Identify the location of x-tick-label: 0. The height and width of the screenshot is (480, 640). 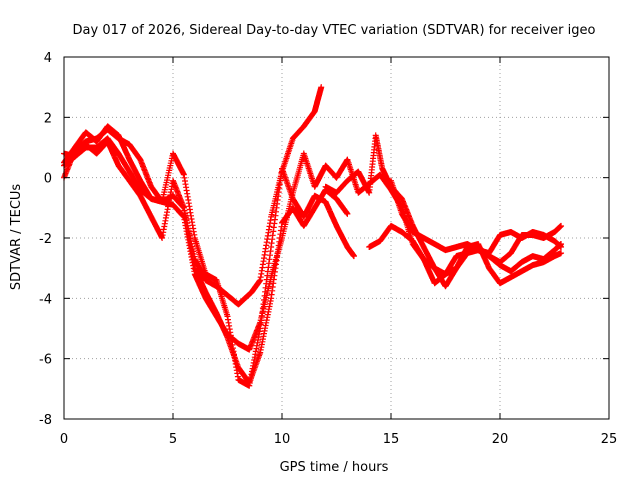
(64, 439).